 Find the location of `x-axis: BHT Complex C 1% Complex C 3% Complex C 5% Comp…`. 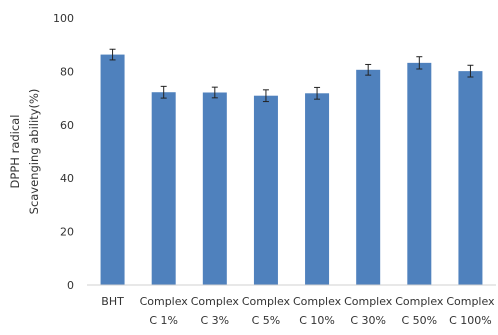

x-axis: BHT Complex C 1% Complex C 3% Complex C 5% Comp… is located at coordinates (291, 305).